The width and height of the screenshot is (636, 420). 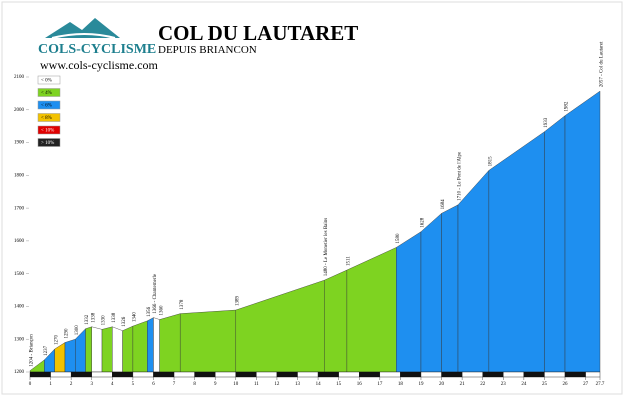 What do you see at coordinates (135, 317) in the screenshot?
I see `point-label: 1340` at bounding box center [135, 317].